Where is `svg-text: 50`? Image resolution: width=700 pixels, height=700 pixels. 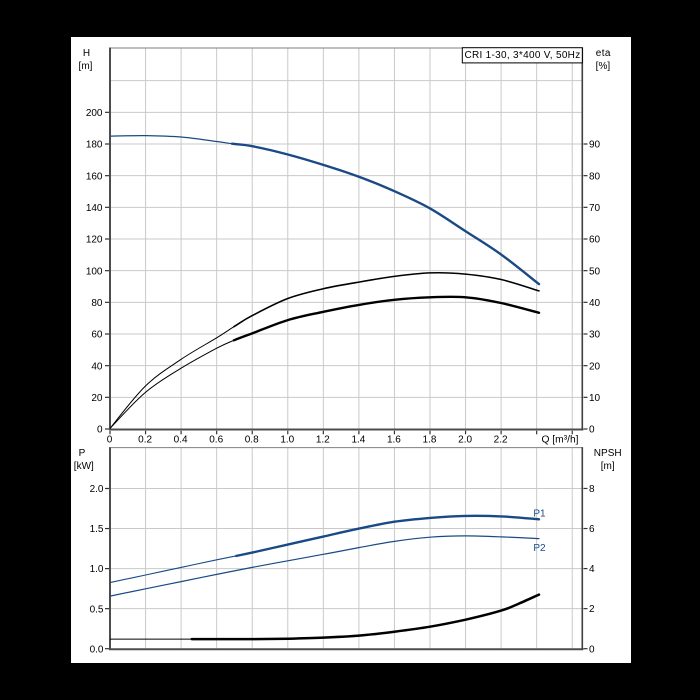
svg-text: 50 is located at coordinates (595, 271).